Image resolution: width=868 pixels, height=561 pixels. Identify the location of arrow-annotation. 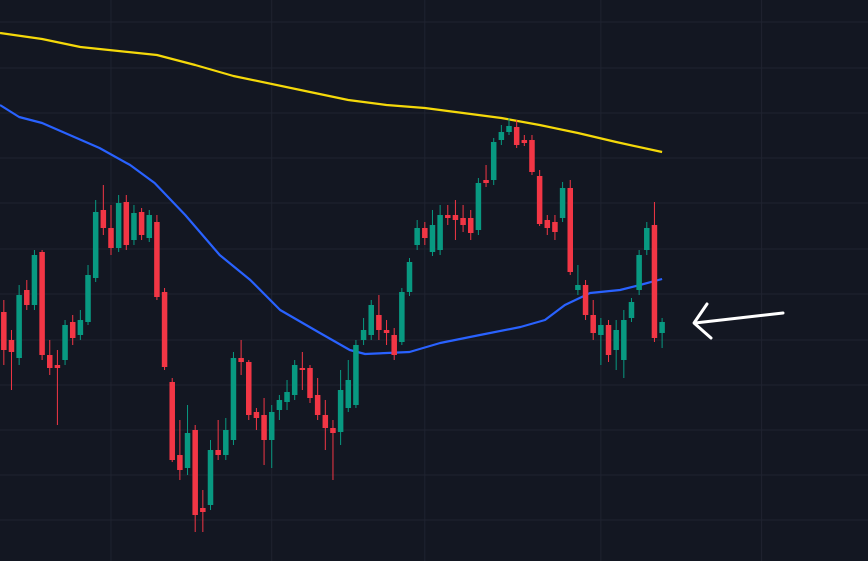
(738, 321).